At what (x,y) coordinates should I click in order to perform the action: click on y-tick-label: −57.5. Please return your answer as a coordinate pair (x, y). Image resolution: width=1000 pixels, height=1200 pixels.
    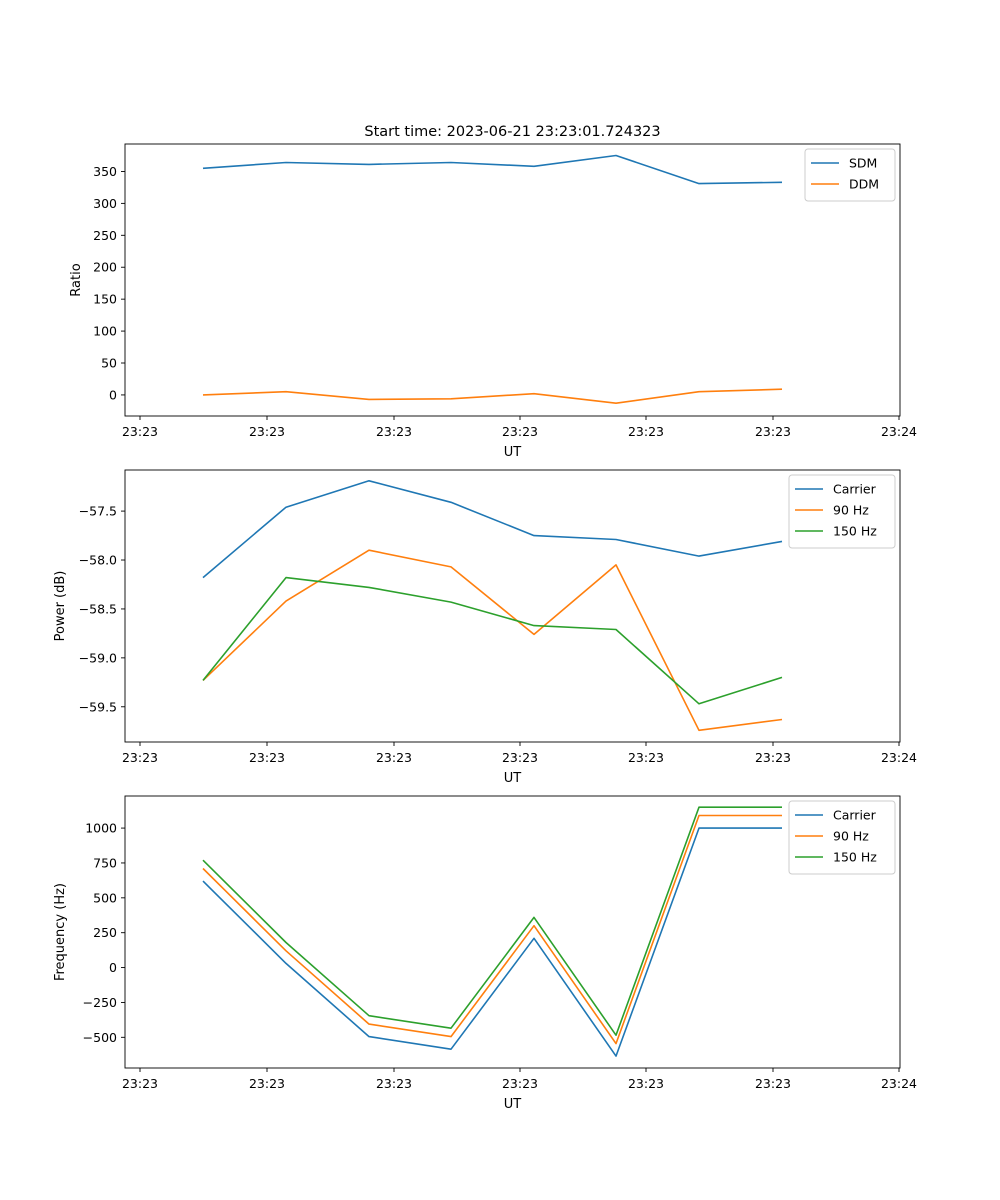
    Looking at the image, I should click on (98, 511).